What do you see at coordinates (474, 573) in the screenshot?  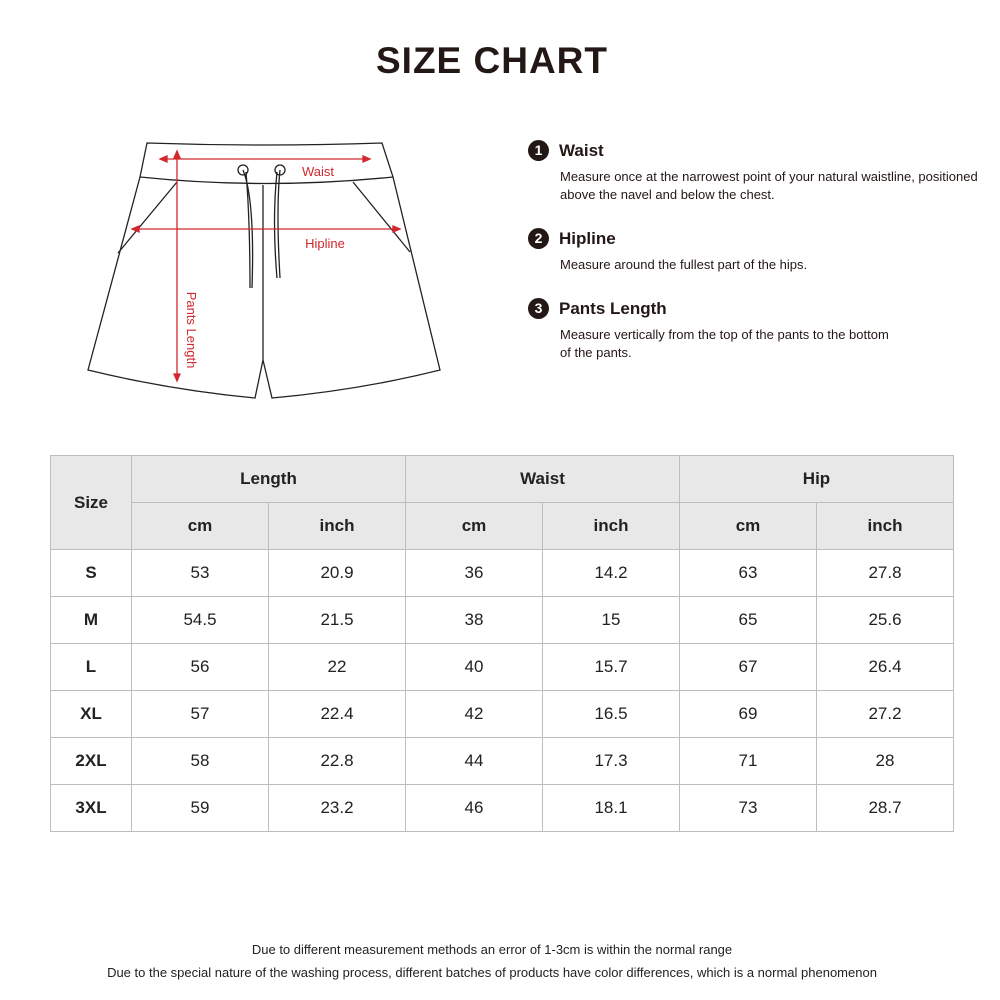 I see `value-cell: 36` at bounding box center [474, 573].